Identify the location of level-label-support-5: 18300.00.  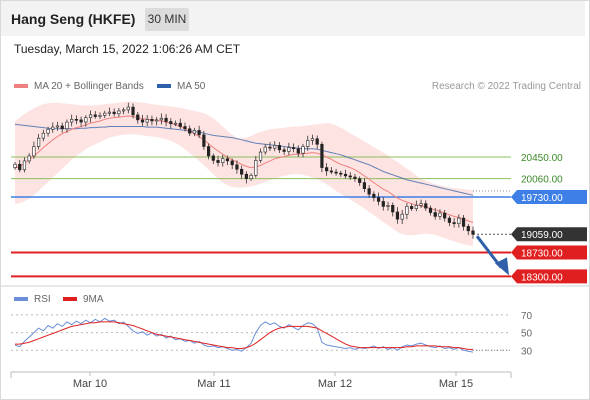
(542, 277).